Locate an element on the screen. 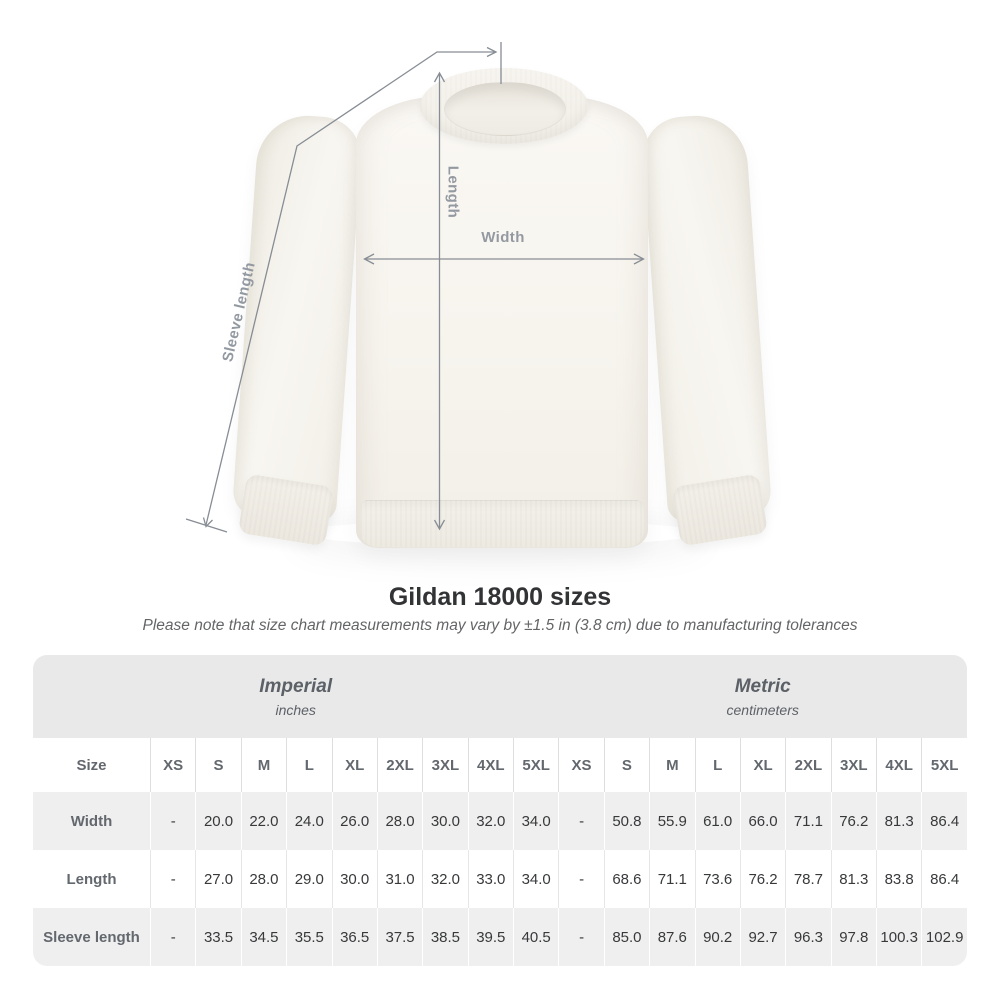 Image resolution: width=1000 pixels, height=1000 pixels. value-cell: 37.5 is located at coordinates (399, 937).